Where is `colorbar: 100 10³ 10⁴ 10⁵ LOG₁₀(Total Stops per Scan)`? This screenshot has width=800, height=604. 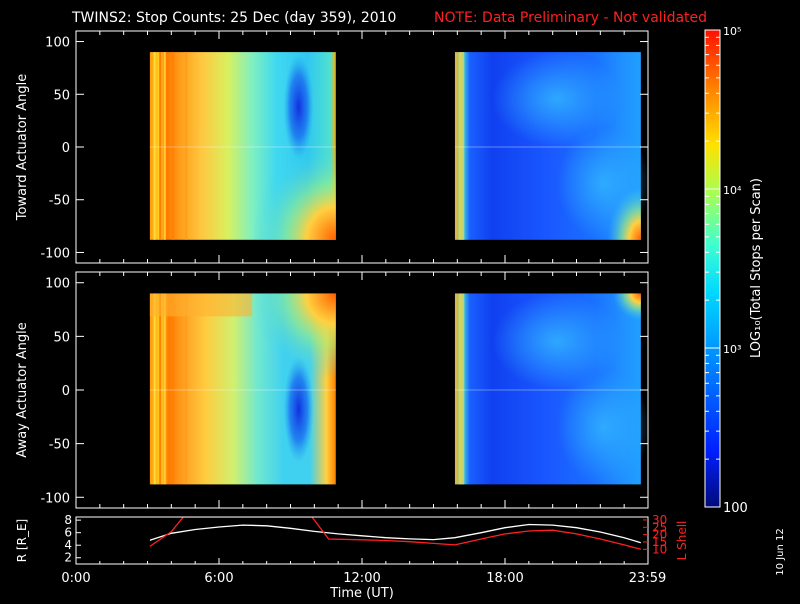
colorbar: 100 10³ 10⁴ 10⁵ LOG₁₀(Total Stops per Scan) is located at coordinates (734, 270).